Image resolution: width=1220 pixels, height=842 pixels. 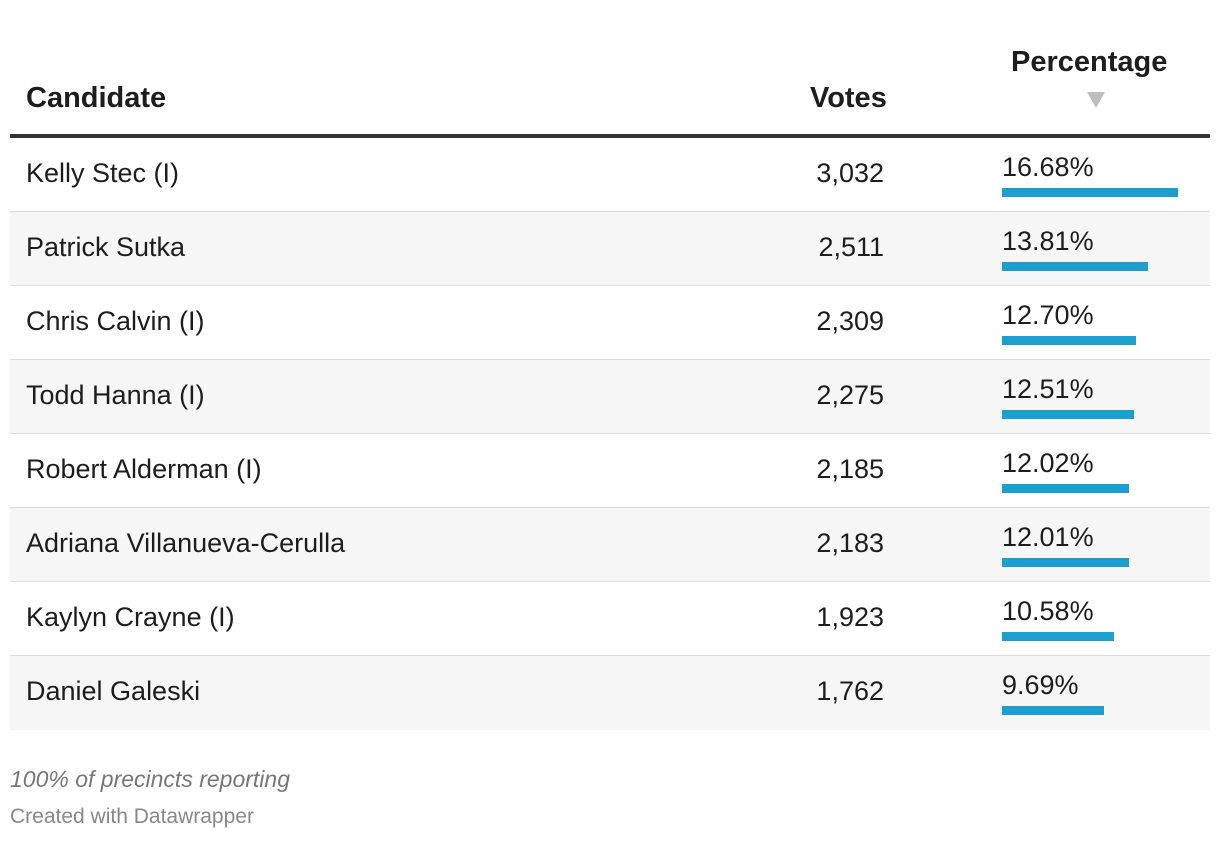 I want to click on table-row: Daniel Galeski 1,762 9.69%, so click(x=610, y=693).